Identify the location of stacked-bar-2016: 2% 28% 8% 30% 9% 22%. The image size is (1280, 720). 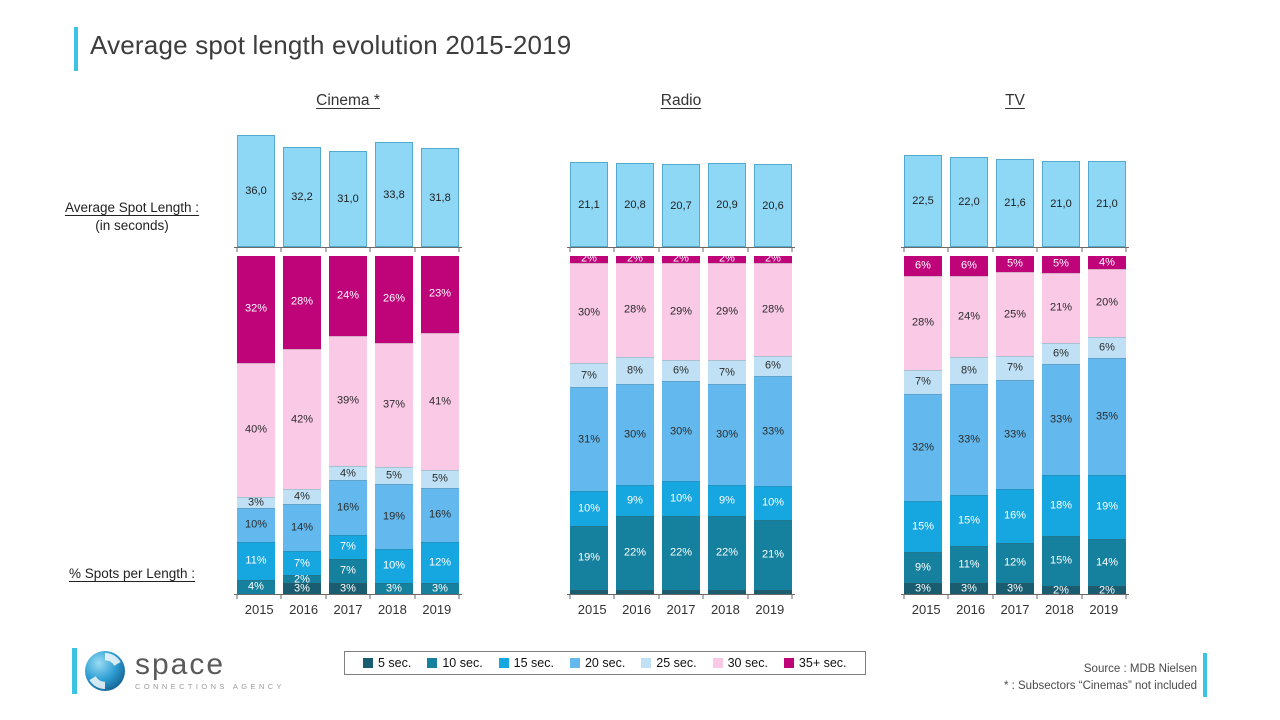
(635, 423).